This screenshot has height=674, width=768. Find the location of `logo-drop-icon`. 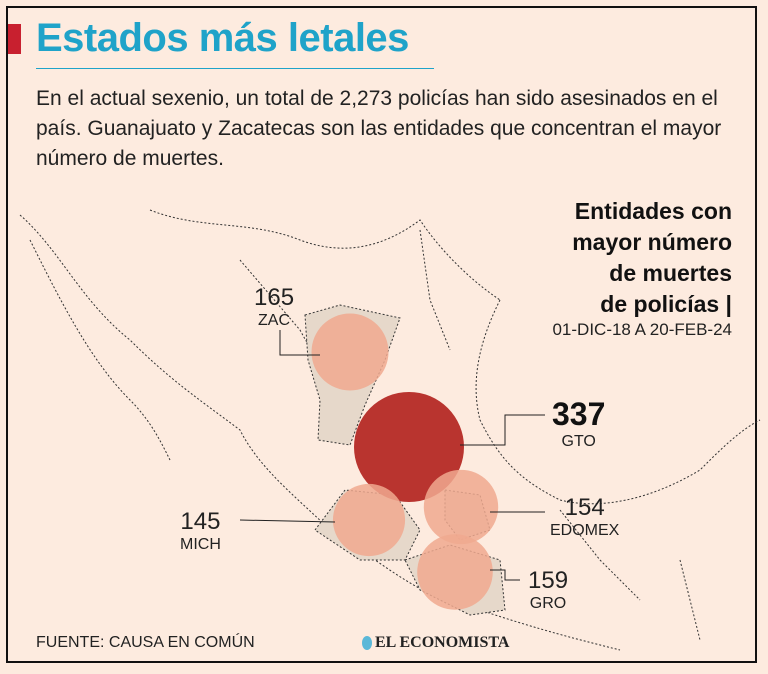

logo-drop-icon is located at coordinates (367, 643).